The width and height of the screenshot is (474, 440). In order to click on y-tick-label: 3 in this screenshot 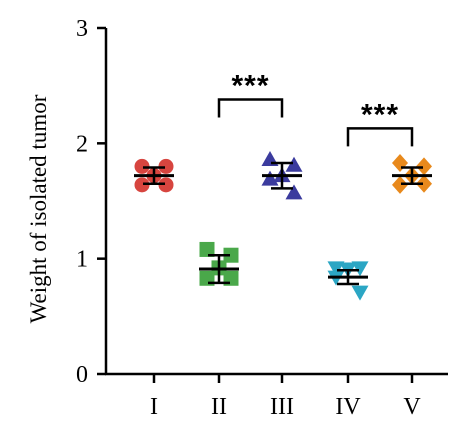, I will do `click(82, 29)`.